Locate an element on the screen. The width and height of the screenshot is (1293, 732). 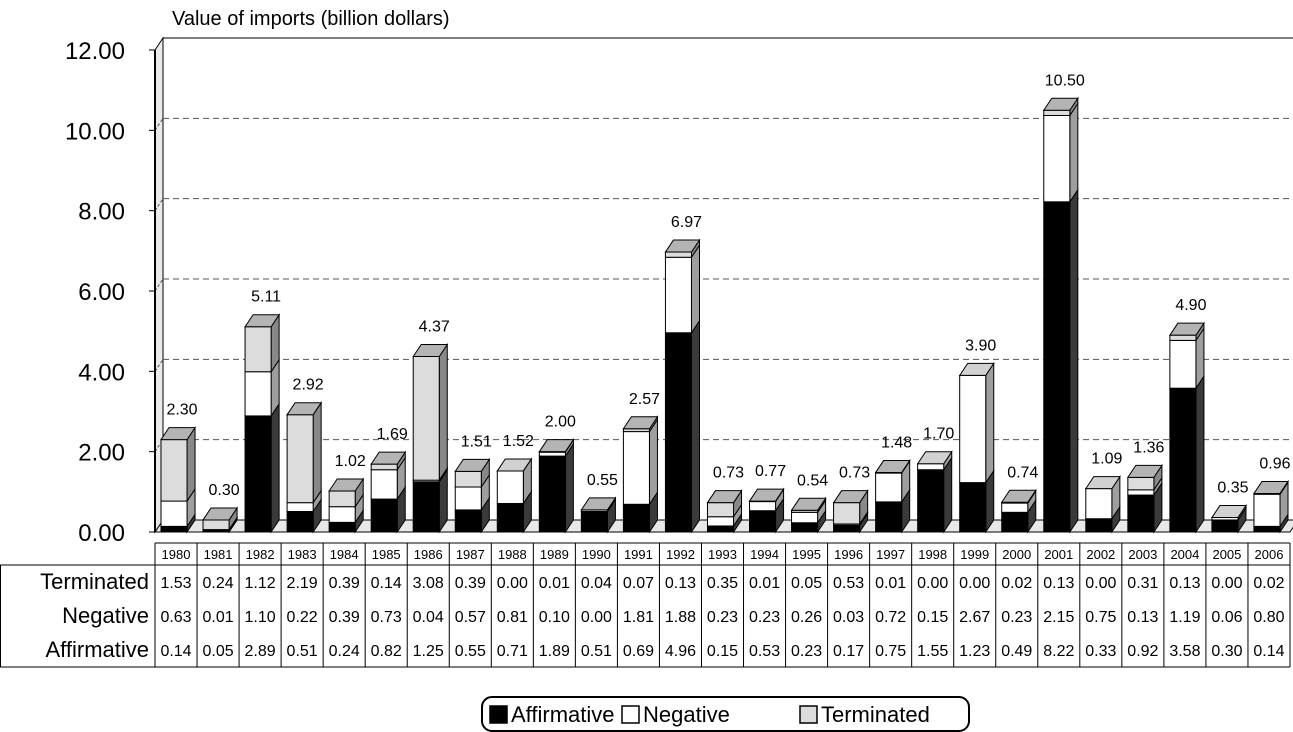
year-label: 1988 is located at coordinates (512, 554).